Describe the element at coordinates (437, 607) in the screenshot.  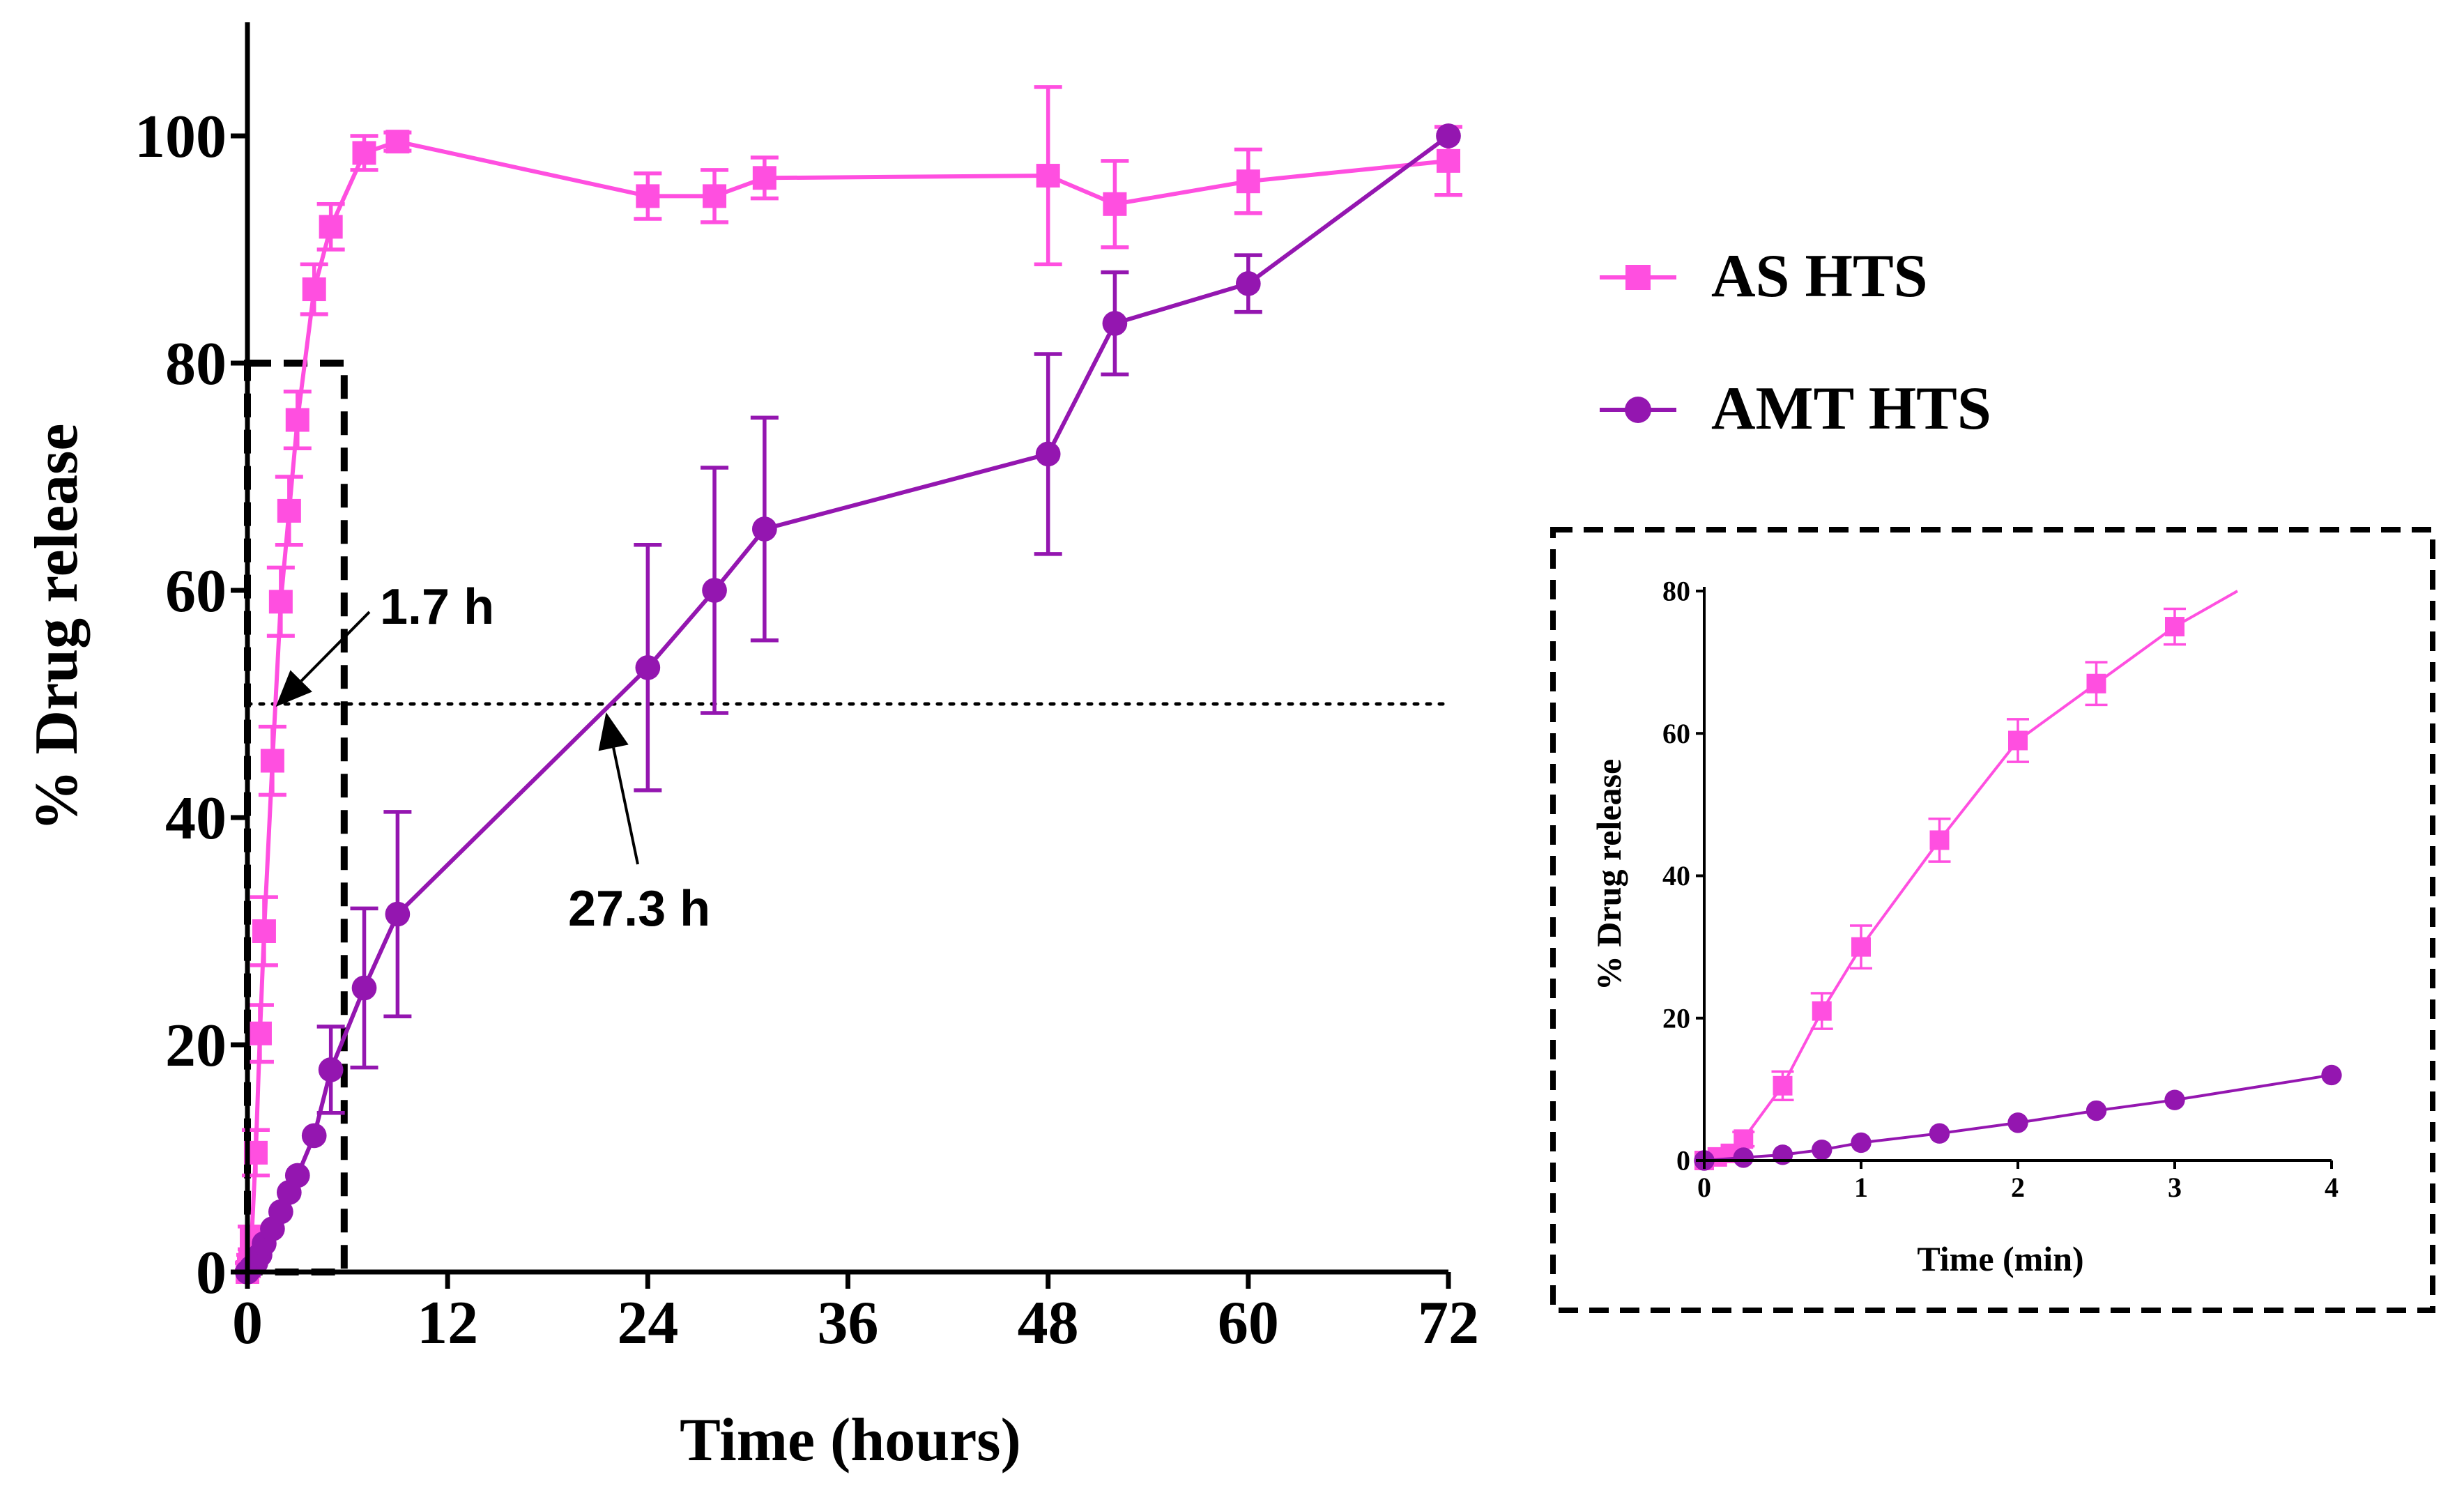
I see `annotation-1-7h: 1.7 h` at that location.